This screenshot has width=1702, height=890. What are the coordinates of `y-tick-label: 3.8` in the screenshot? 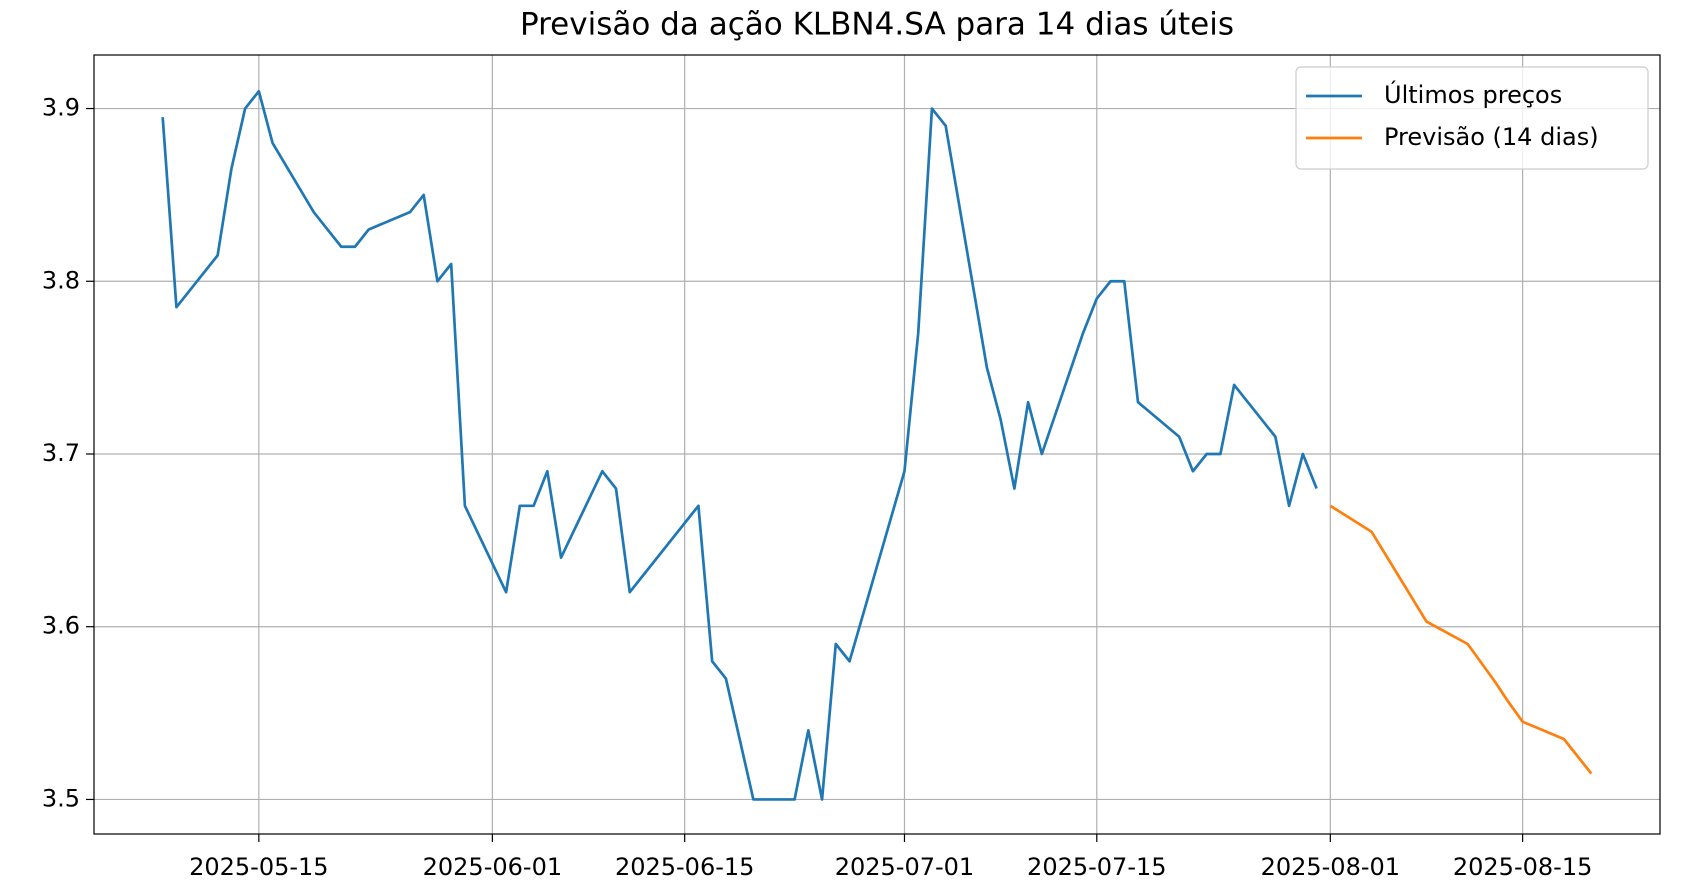 It's located at (61, 280).